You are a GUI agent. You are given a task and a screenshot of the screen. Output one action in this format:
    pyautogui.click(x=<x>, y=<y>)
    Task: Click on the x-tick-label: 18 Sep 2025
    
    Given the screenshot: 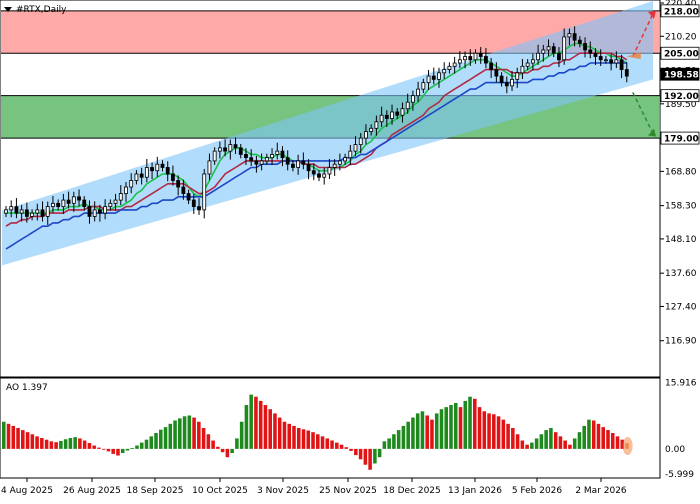 What is the action you would take?
    pyautogui.click(x=154, y=491)
    